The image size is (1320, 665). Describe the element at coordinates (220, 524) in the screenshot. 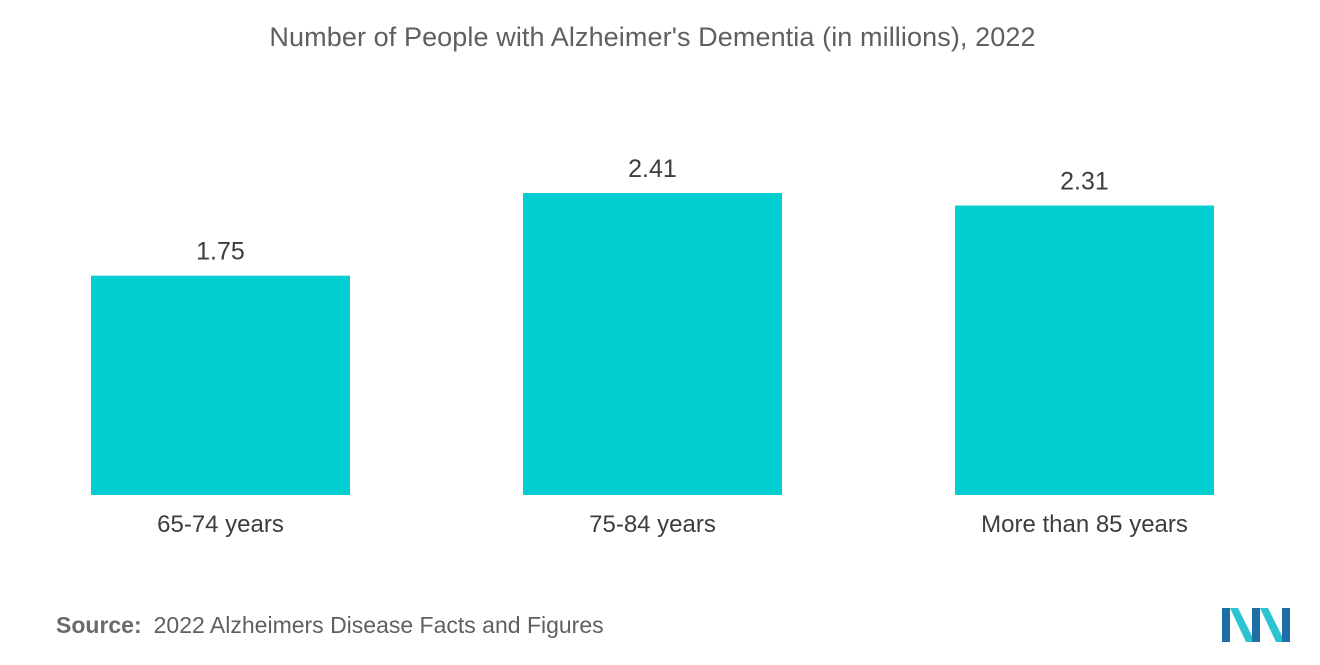

I see `x-tick-label-0: 65-74 years` at that location.